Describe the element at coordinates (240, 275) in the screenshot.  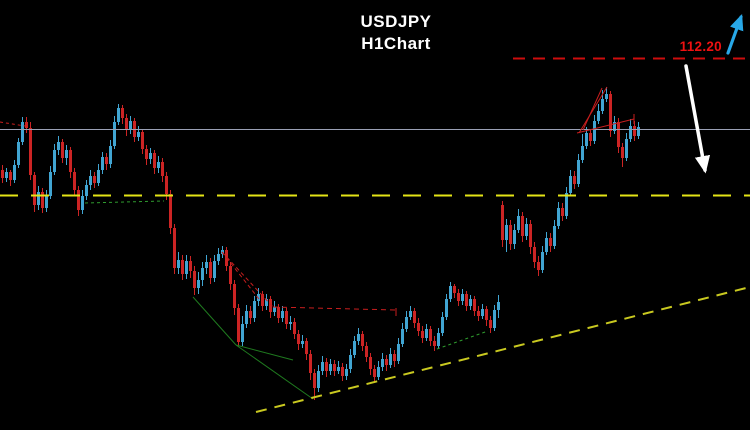
I see `lower-high-line-a` at that location.